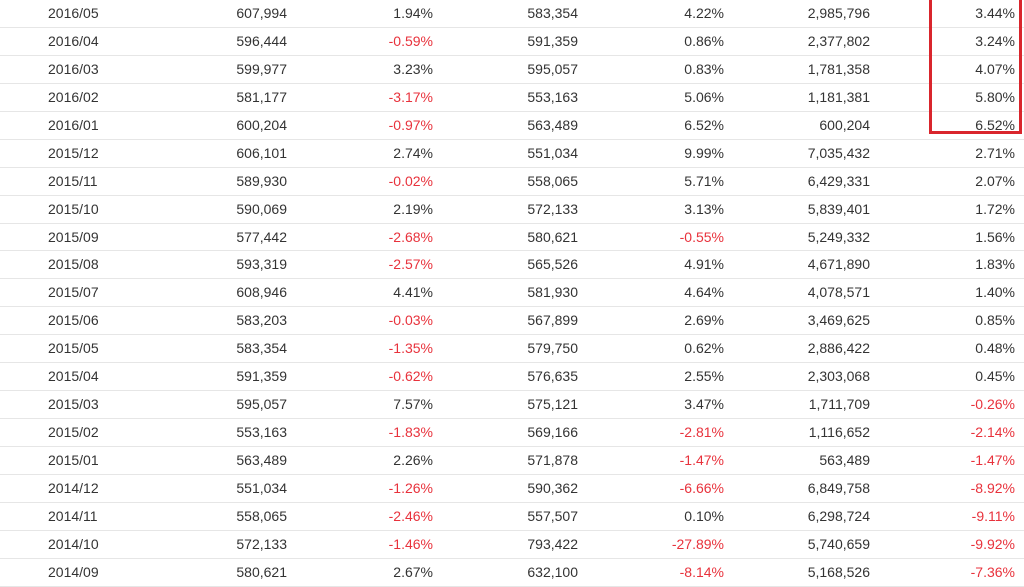  What do you see at coordinates (261, 208) in the screenshot?
I see `value-cell: 590,069` at bounding box center [261, 208].